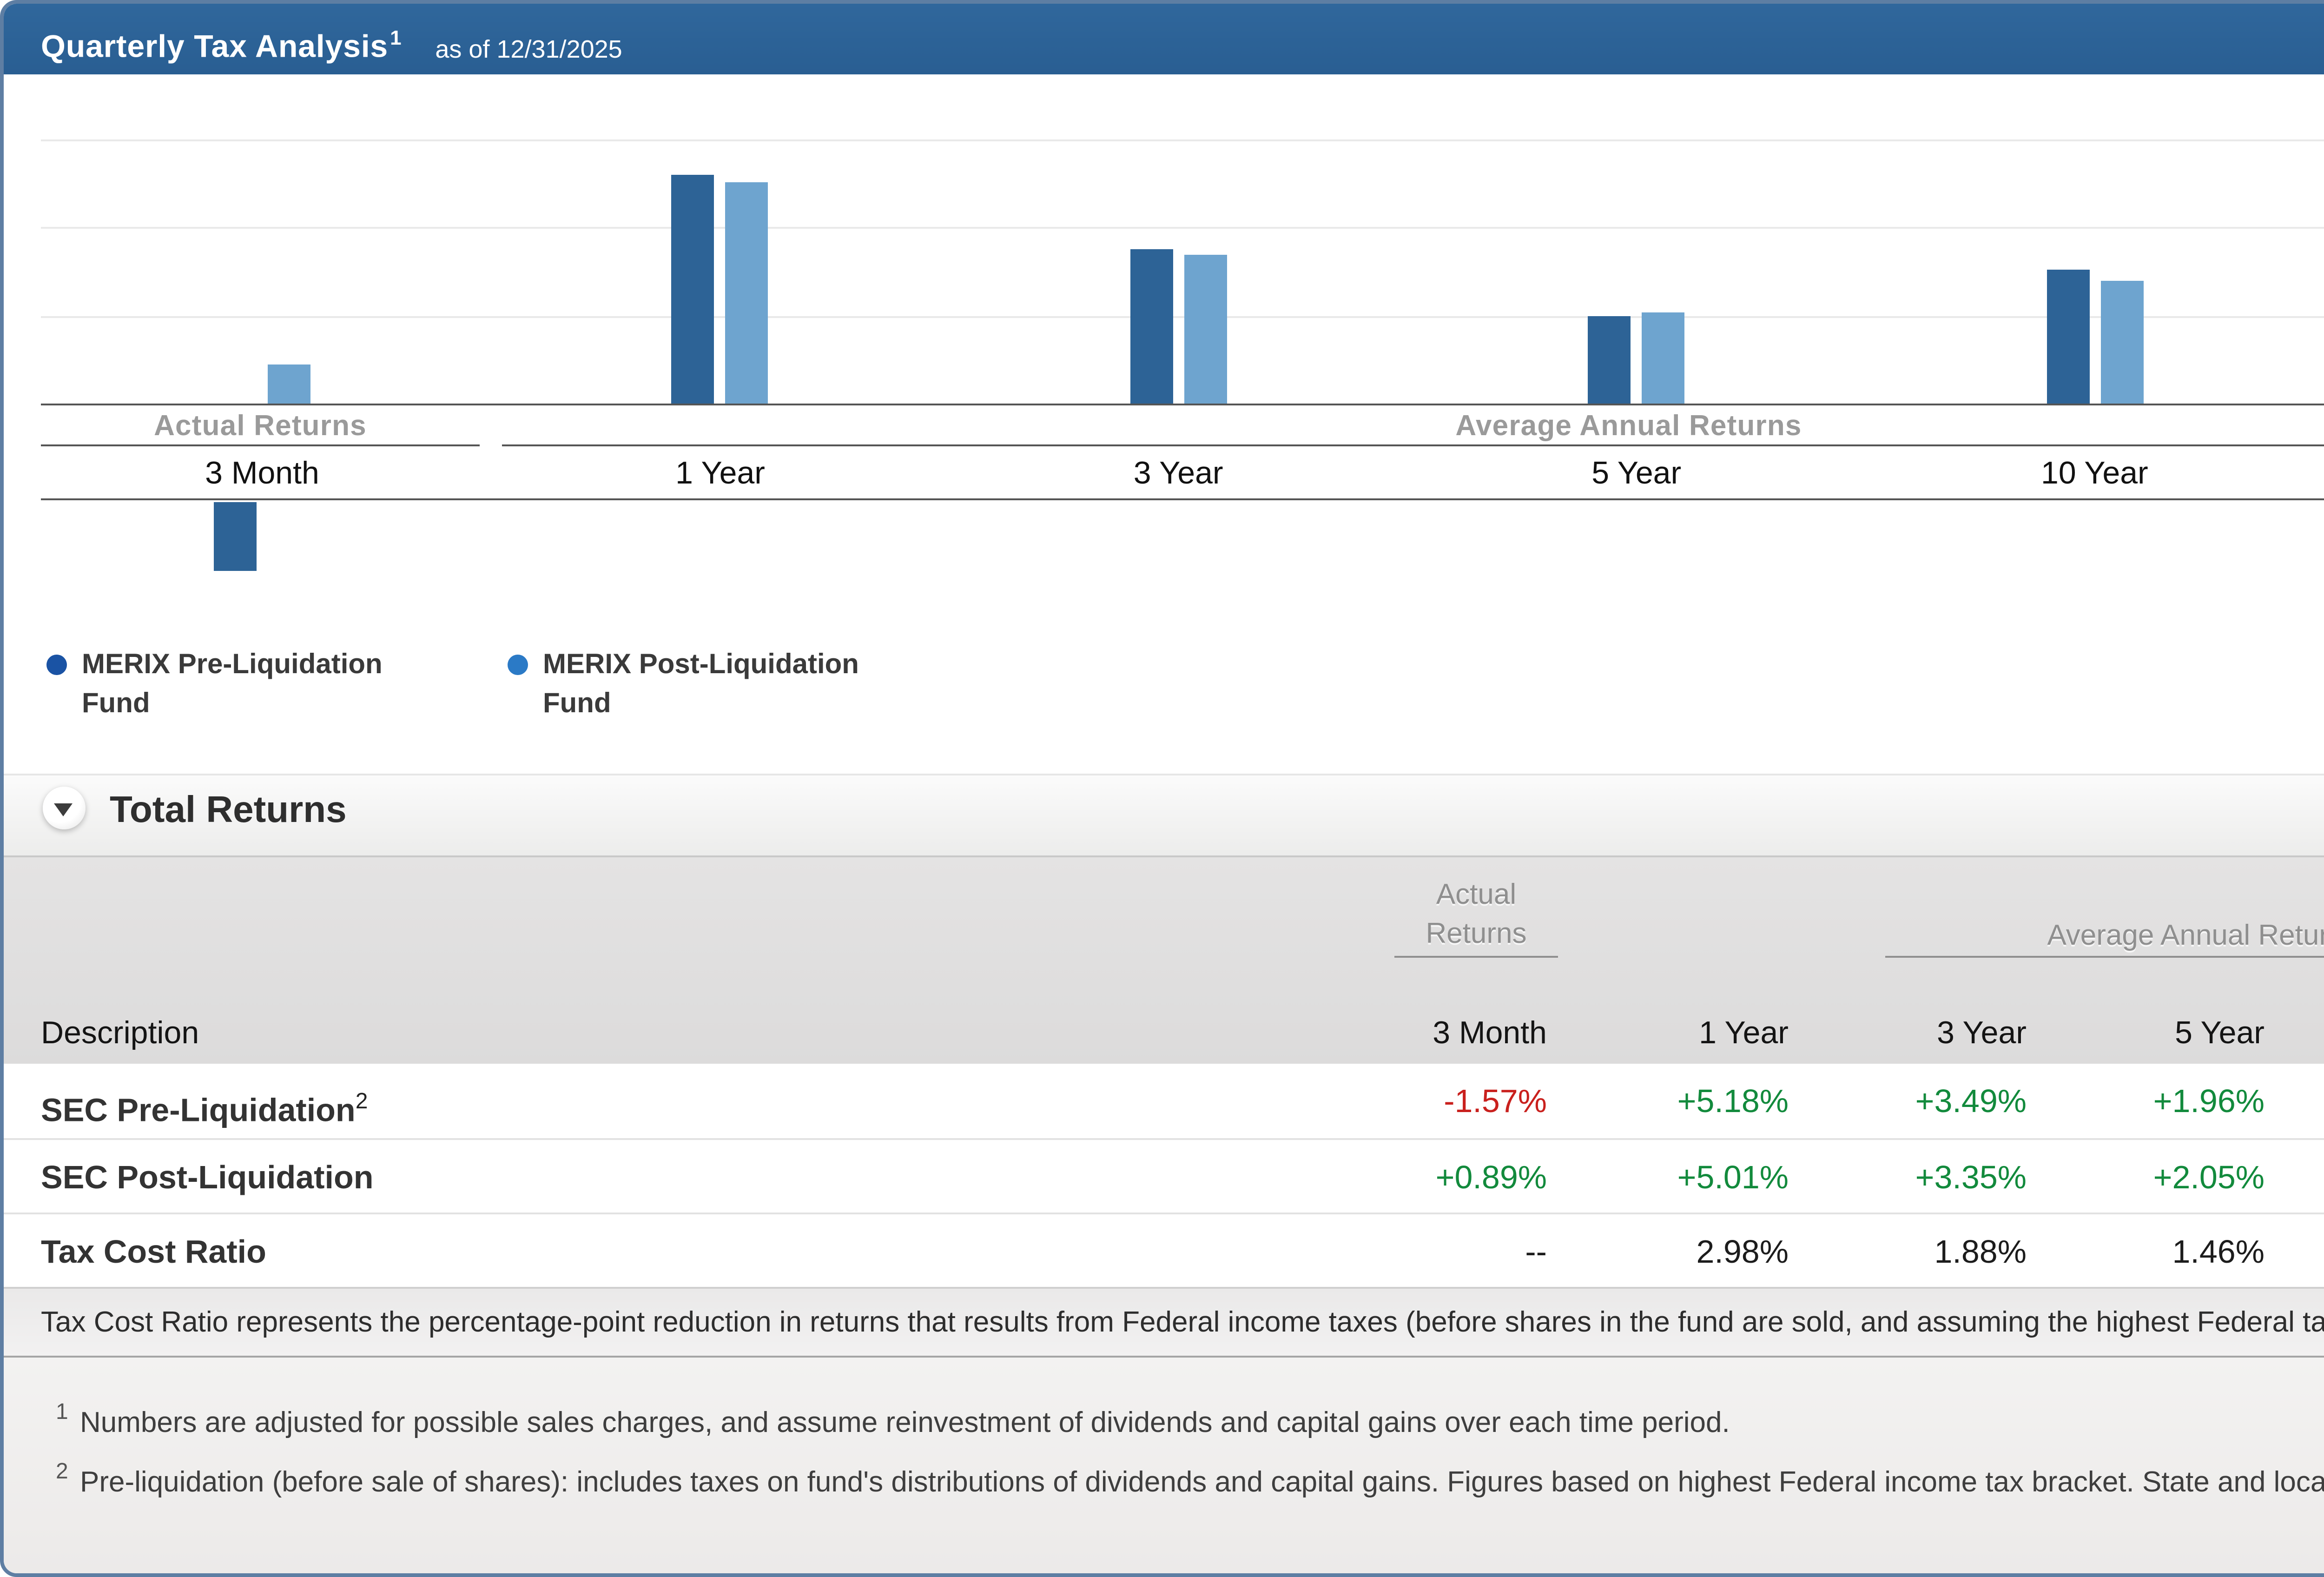 The width and height of the screenshot is (2324, 1577). I want to click on category-label-10-year: 10 Year, so click(2094, 473).